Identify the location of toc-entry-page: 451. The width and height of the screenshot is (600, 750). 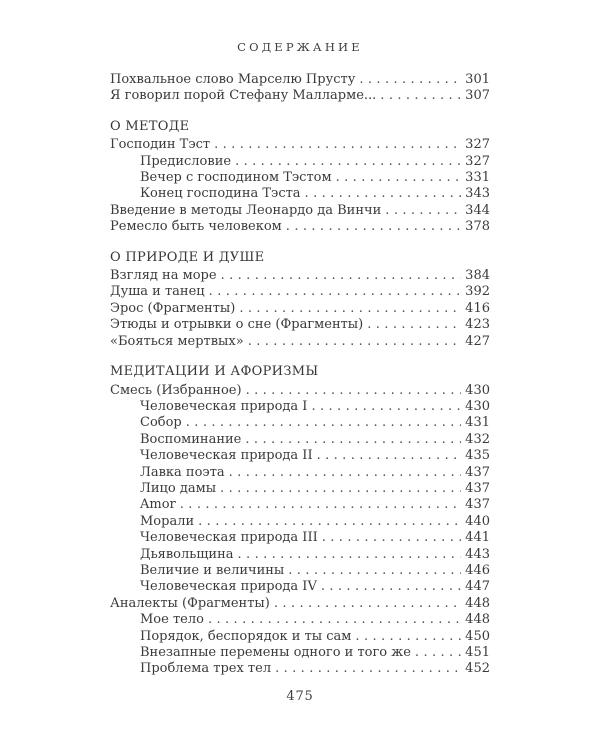
(477, 652).